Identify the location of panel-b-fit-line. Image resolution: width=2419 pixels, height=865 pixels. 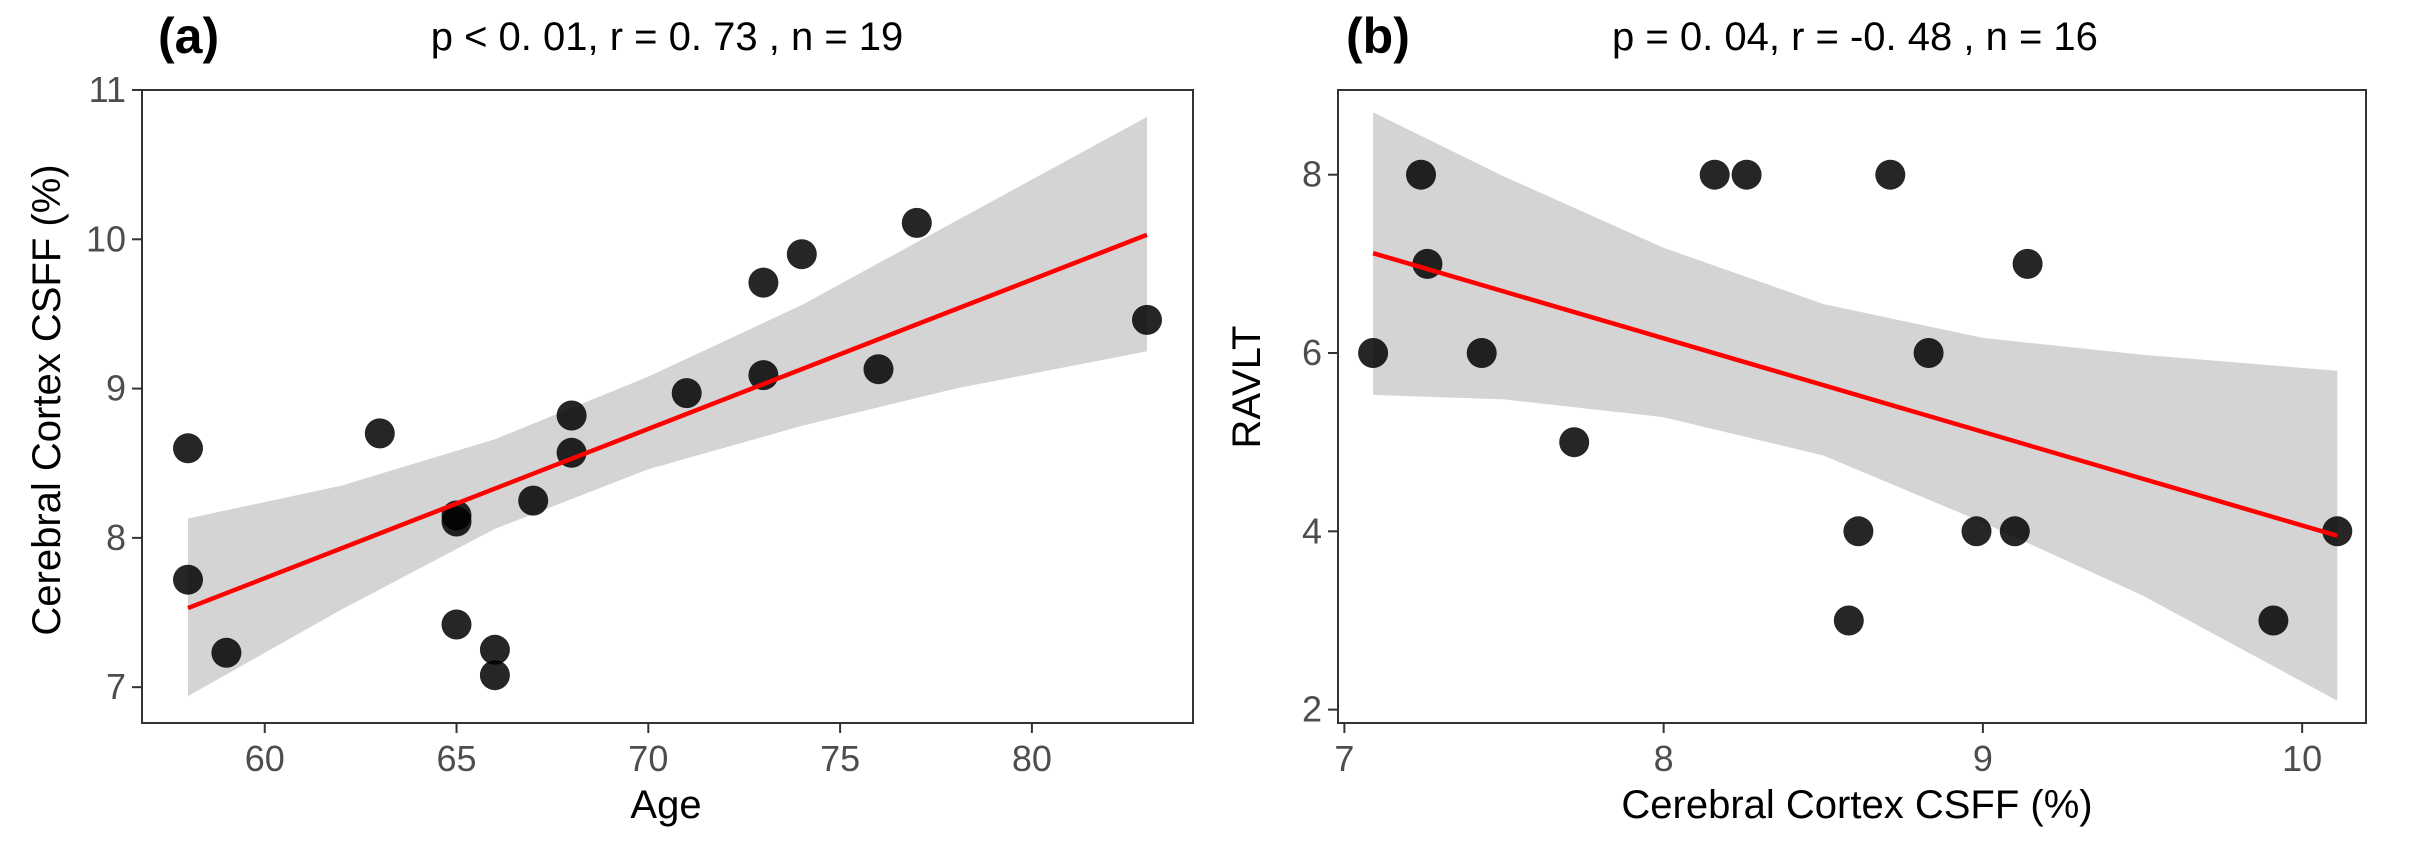
(1855, 394).